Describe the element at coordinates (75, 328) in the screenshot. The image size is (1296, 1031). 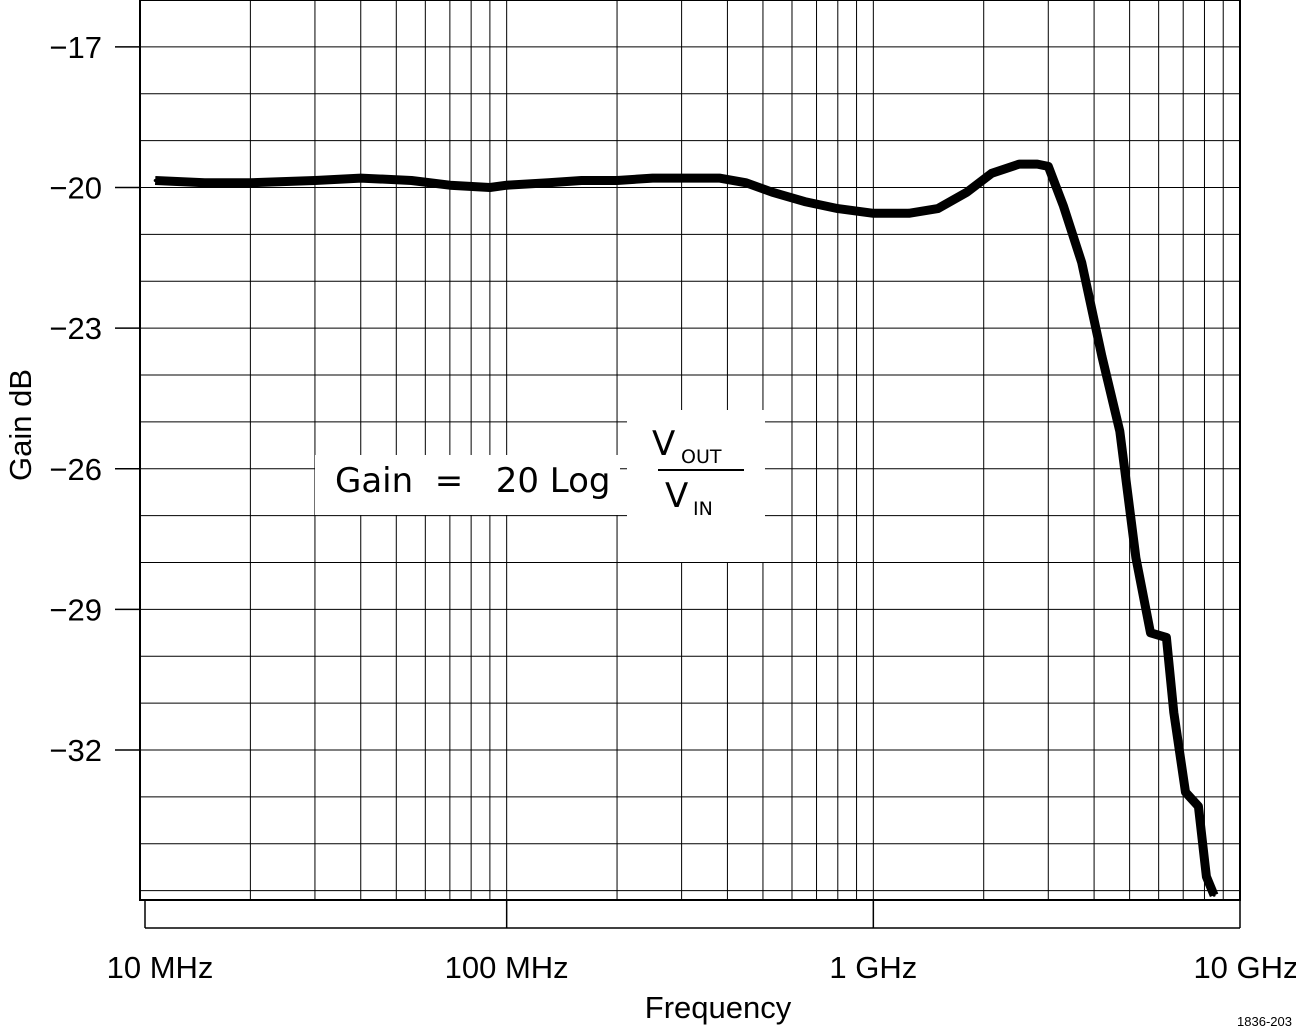
I see `y-tick-label: −23` at that location.